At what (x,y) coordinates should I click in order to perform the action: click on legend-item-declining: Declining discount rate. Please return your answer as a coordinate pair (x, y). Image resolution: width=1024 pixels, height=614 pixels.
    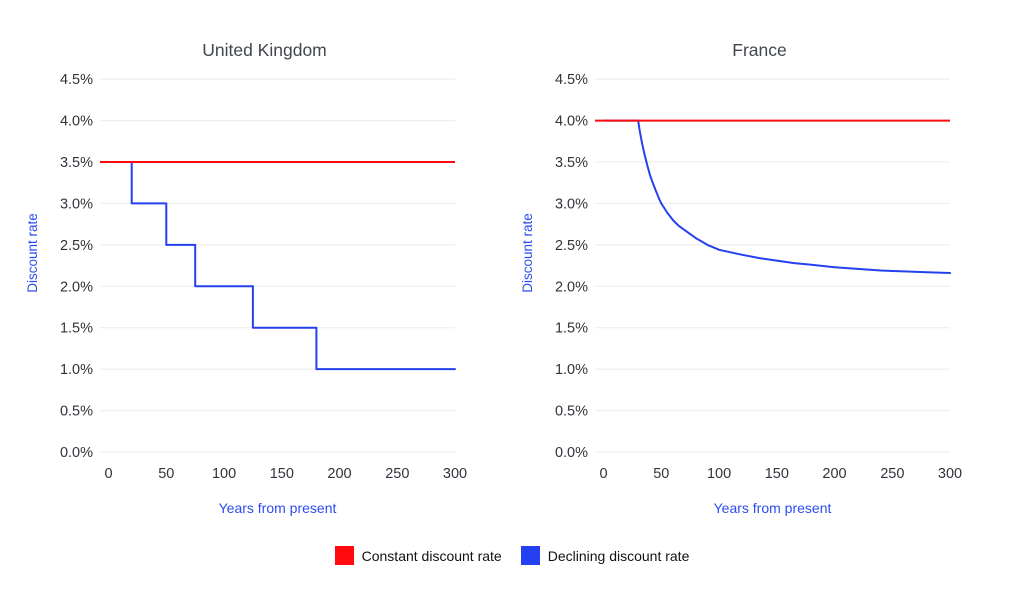
    Looking at the image, I should click on (605, 555).